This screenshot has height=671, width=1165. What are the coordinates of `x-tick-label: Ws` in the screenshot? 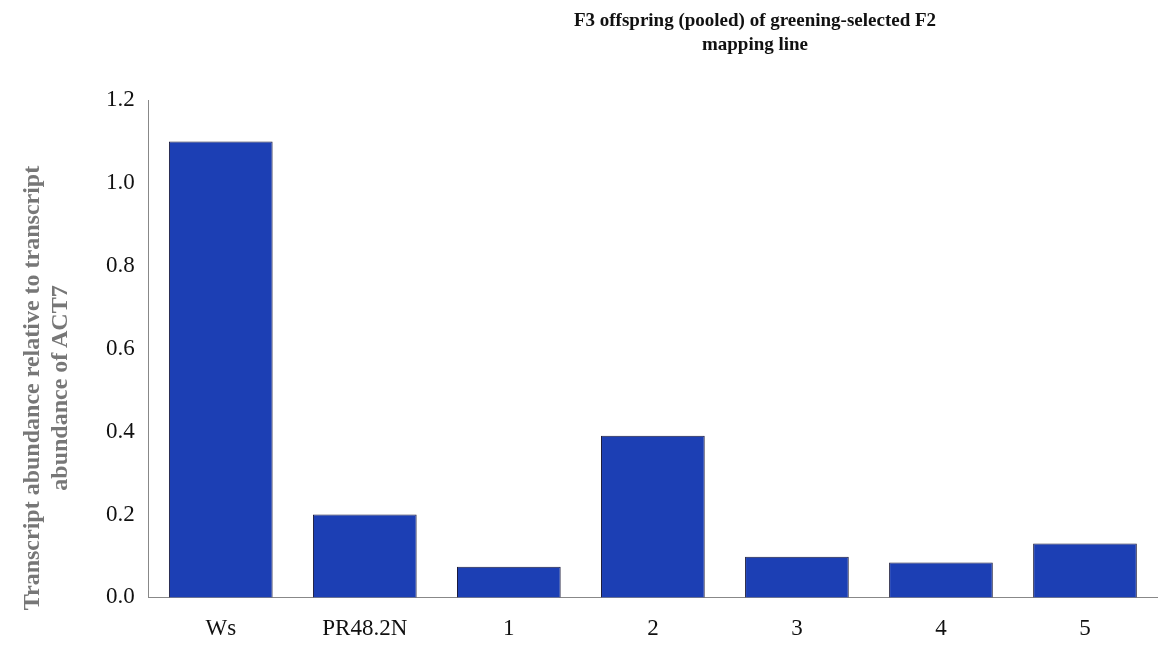 It's located at (221, 628).